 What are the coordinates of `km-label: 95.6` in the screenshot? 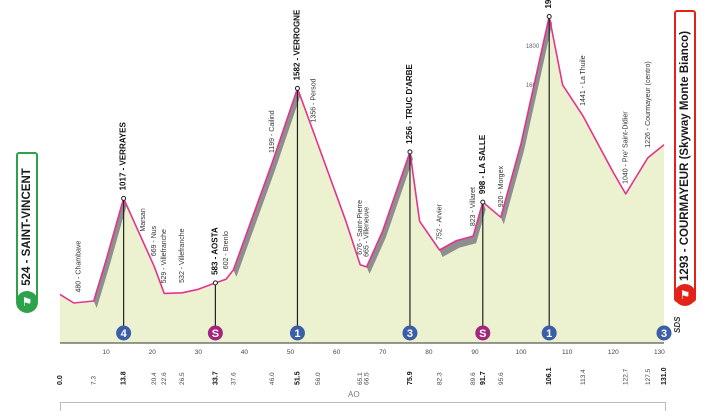 It's located at (501, 378).